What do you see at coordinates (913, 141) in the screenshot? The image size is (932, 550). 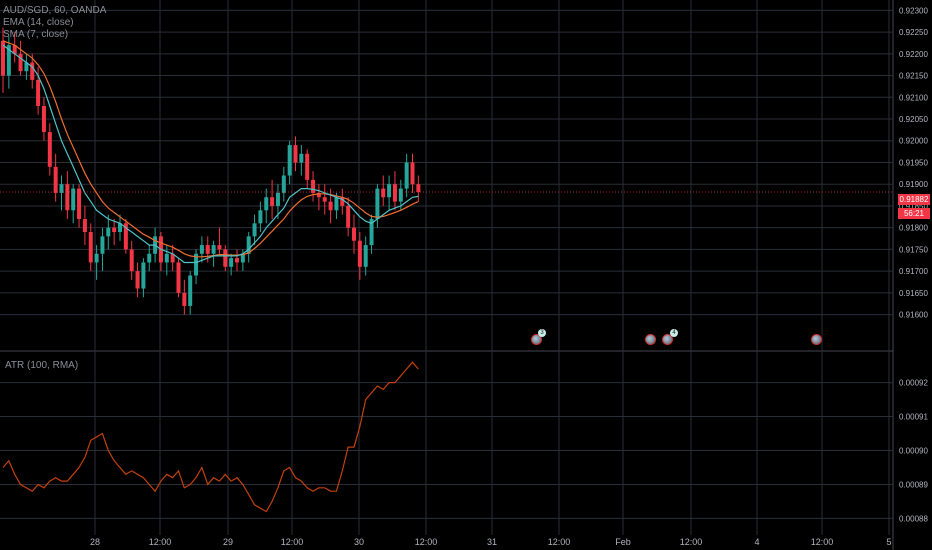 I see `y-tick-label: 0.92000` at bounding box center [913, 141].